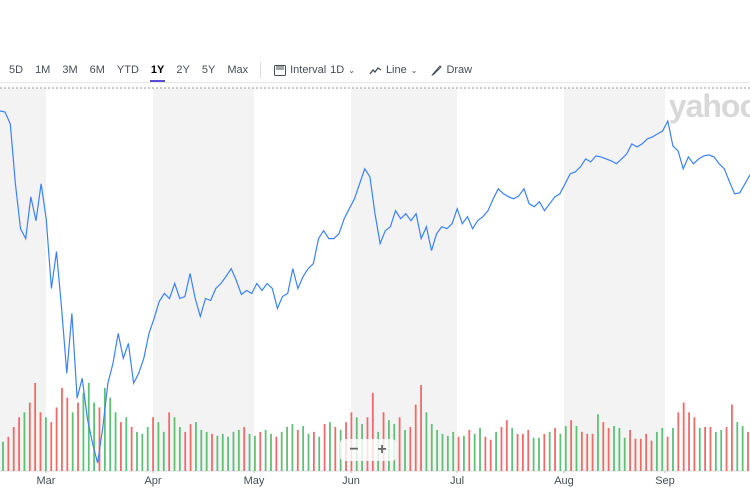 The height and width of the screenshot is (500, 750). What do you see at coordinates (153, 481) in the screenshot?
I see `month-label: Apr` at bounding box center [153, 481].